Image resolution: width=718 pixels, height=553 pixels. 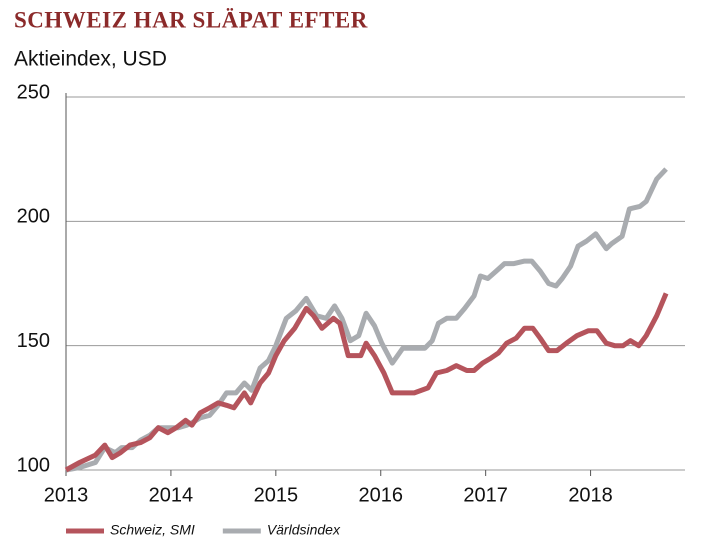 I want to click on legend-label: Schweiz, SMI, so click(x=152, y=530).